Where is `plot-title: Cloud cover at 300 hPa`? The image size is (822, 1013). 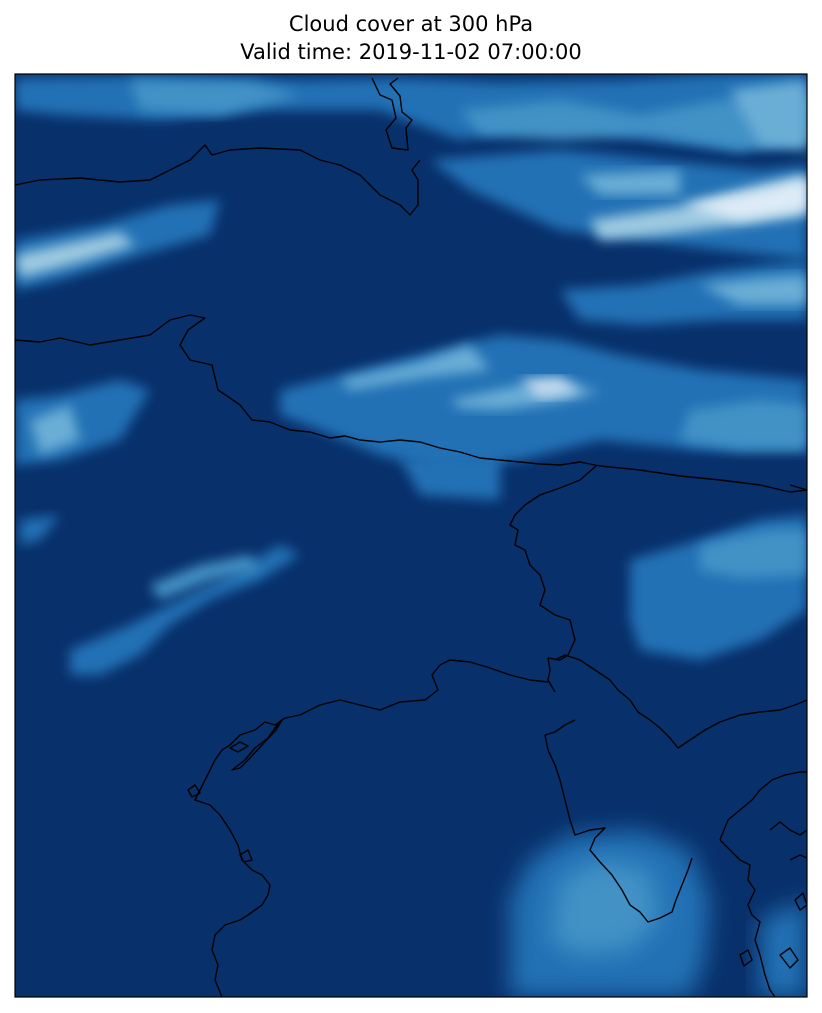
plot-title: Cloud cover at 300 hPa is located at coordinates (411, 24).